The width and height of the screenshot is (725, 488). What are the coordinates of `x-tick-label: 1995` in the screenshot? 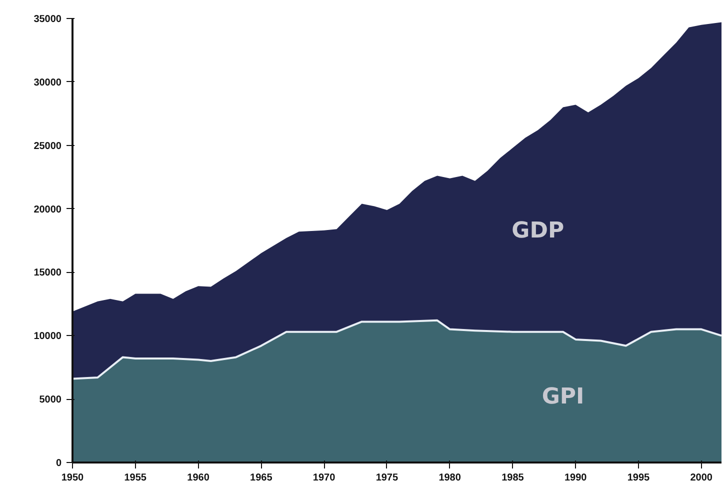 It's located at (638, 478).